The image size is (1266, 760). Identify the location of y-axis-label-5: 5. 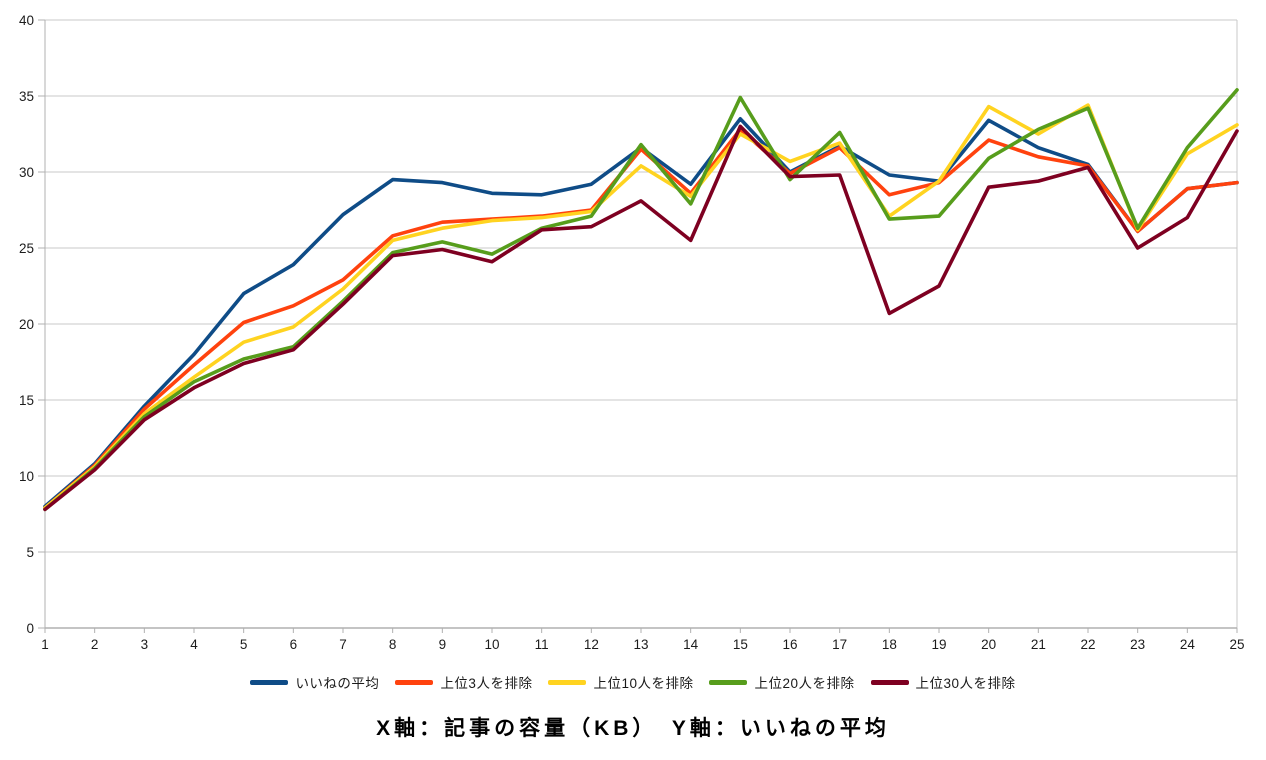
(30, 552).